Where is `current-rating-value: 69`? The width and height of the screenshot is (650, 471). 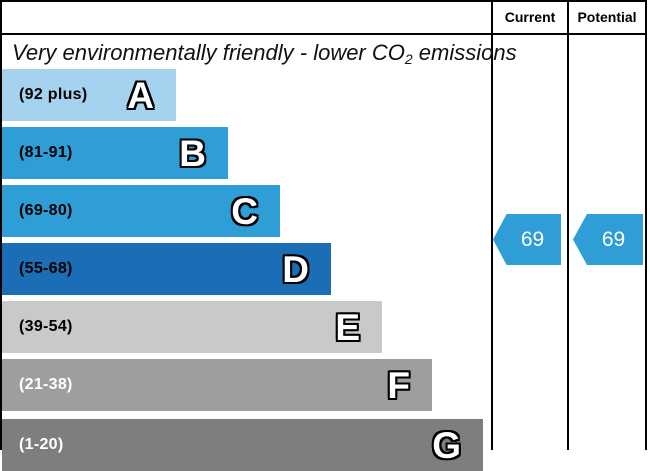
current-rating-value: 69 is located at coordinates (532, 239).